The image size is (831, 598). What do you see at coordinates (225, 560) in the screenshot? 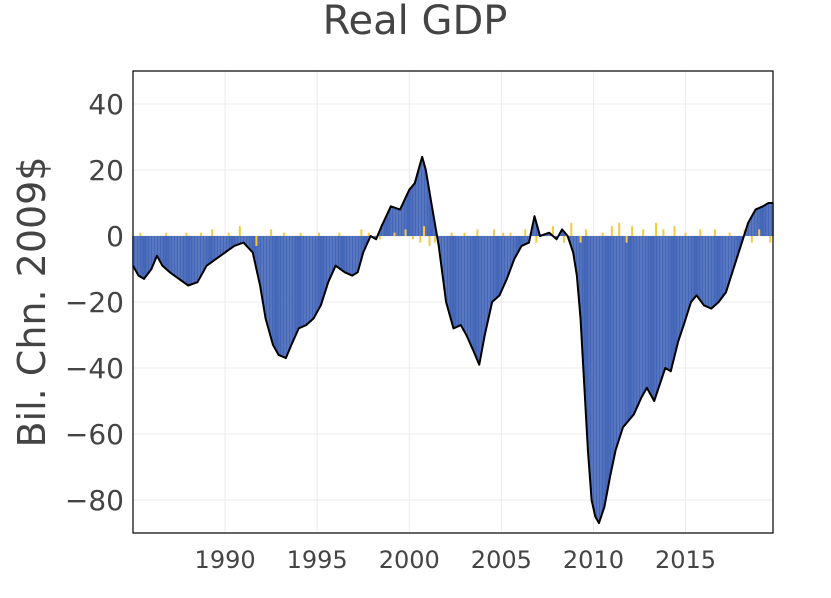
I see `x-tick-label-0: 1990` at bounding box center [225, 560].